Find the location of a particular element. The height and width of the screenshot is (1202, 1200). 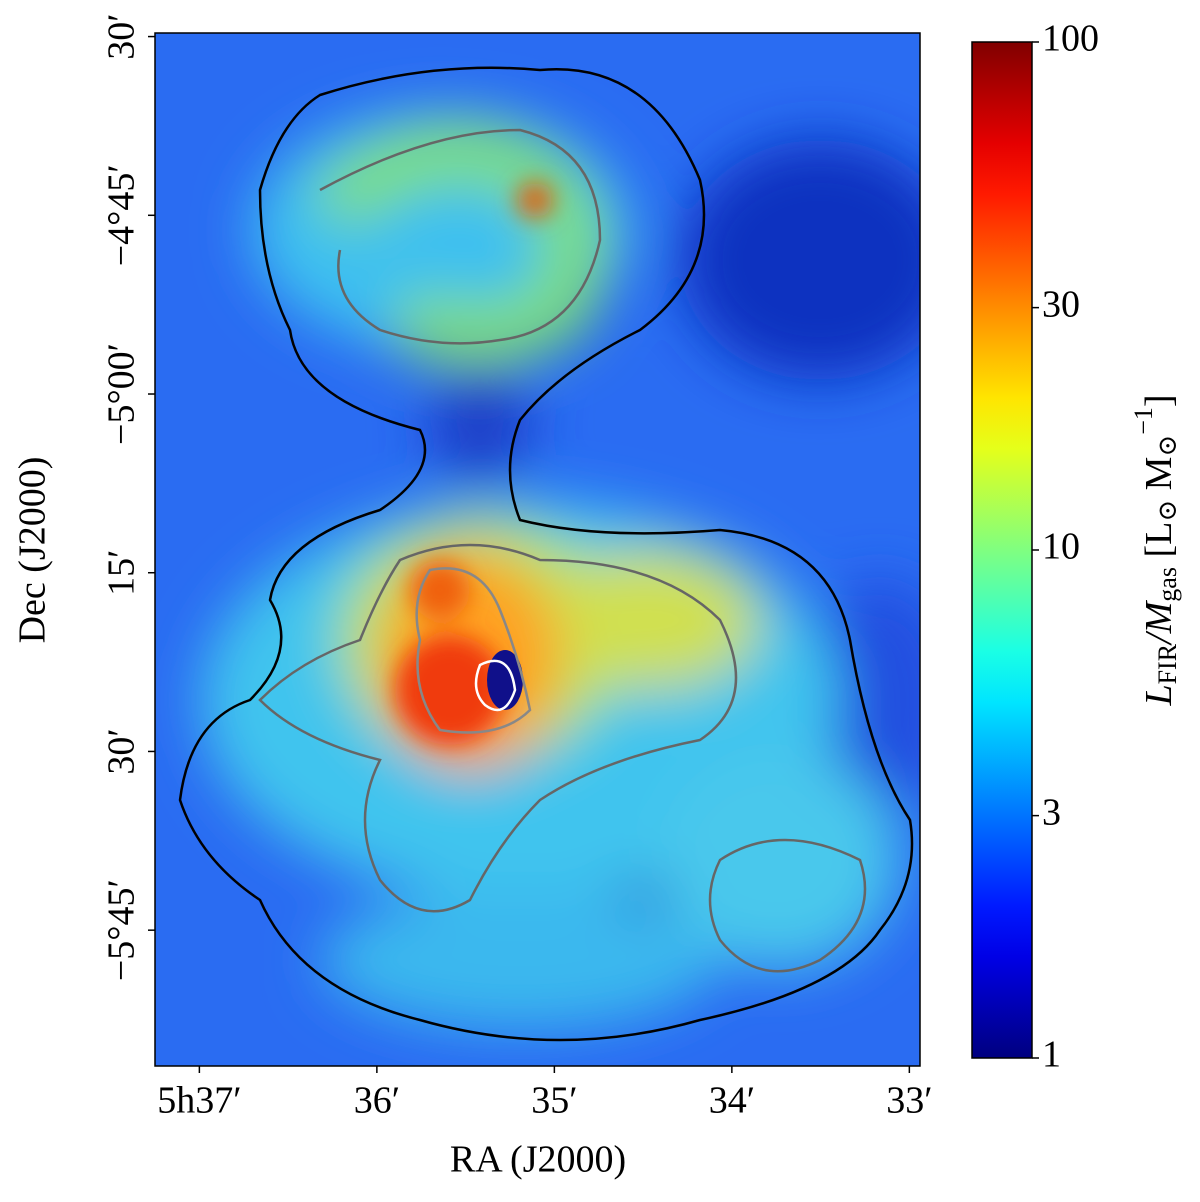

x-tick-label: 33′ is located at coordinates (909, 1101).